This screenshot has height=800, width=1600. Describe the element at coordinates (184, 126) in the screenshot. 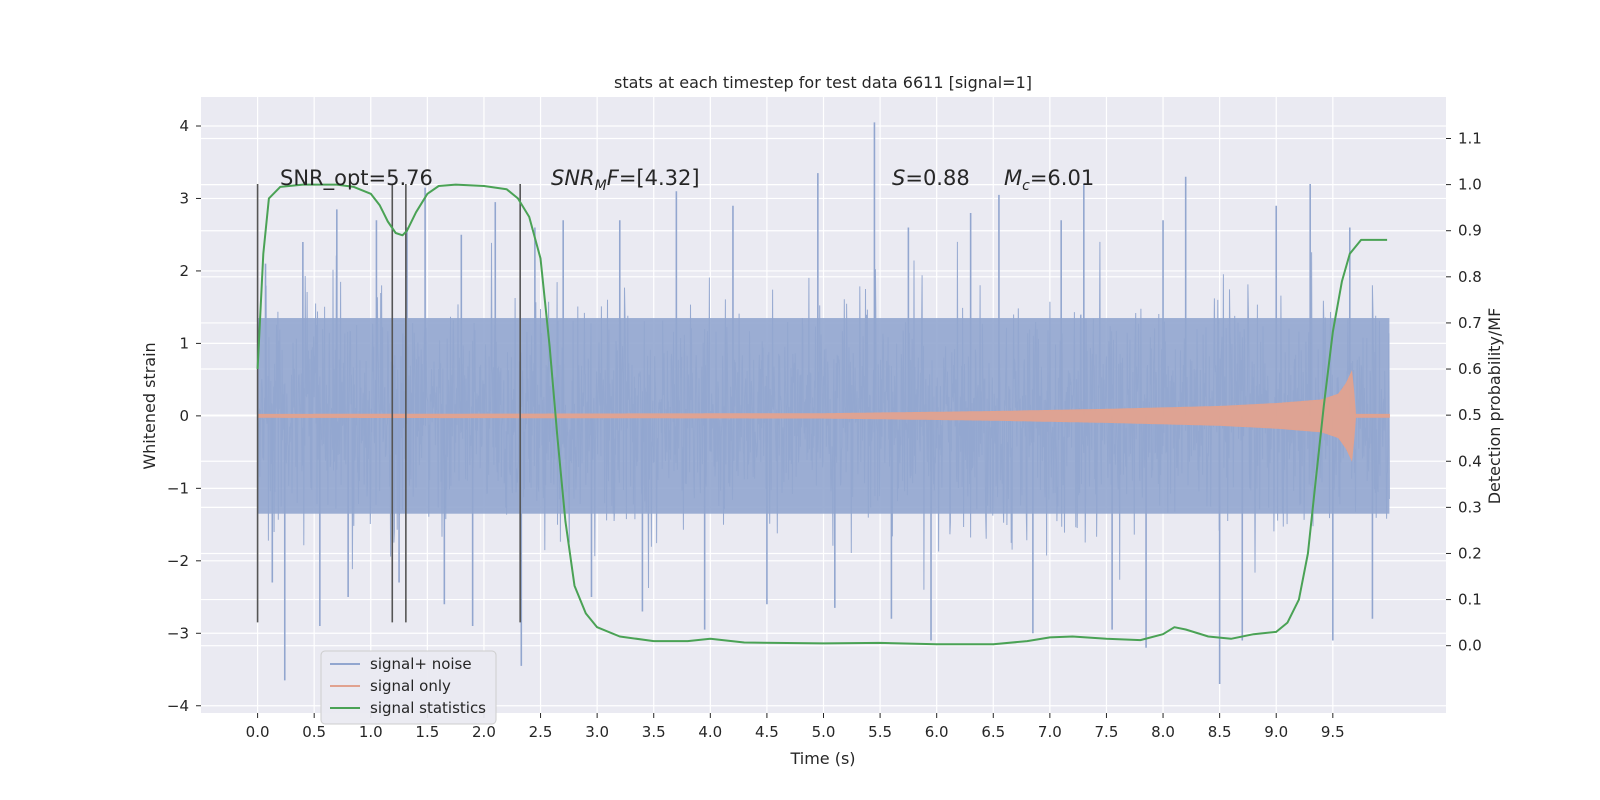

I see `y-tick-label-0: 4` at that location.